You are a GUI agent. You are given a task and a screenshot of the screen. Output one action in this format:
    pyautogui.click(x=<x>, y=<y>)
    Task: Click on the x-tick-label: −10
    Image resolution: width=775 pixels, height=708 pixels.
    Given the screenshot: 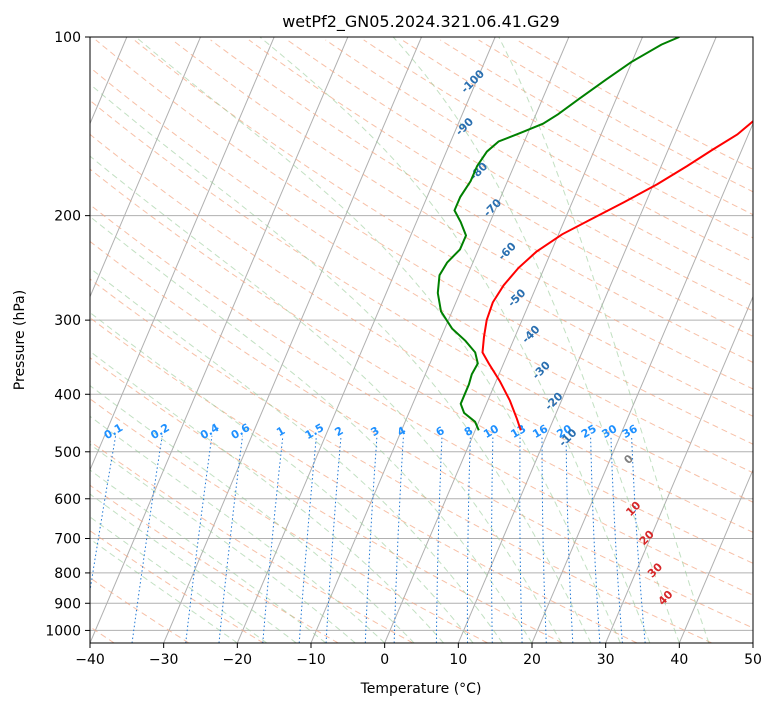 What is the action you would take?
    pyautogui.click(x=311, y=660)
    